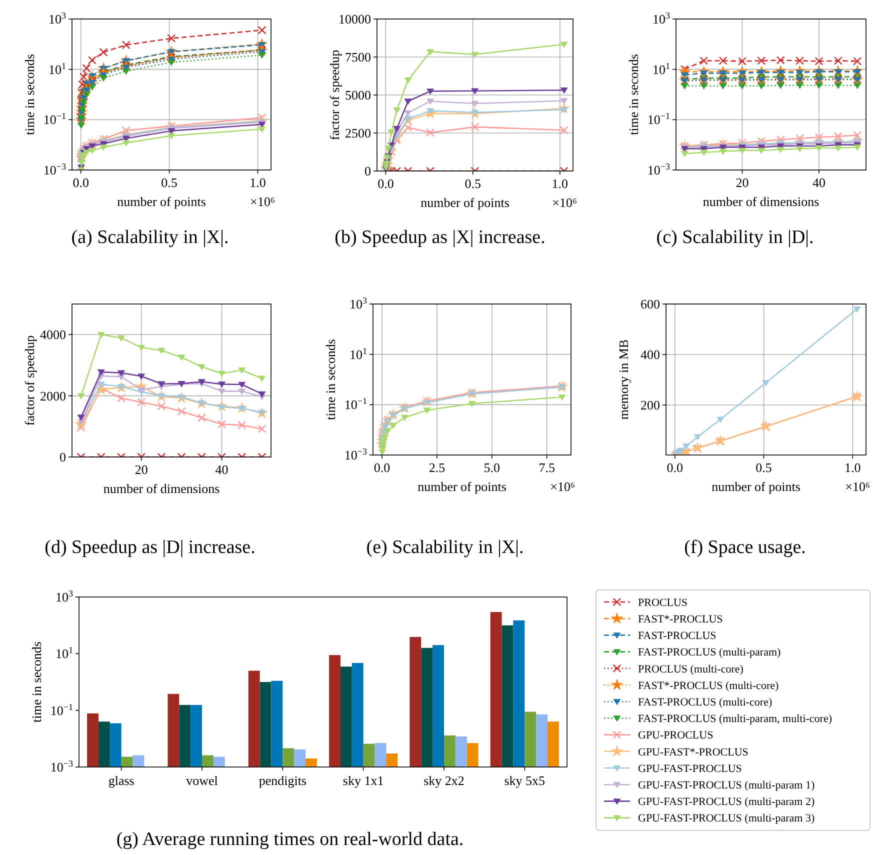 The height and width of the screenshot is (855, 873). I want to click on y-tick-label: 200, so click(650, 405).